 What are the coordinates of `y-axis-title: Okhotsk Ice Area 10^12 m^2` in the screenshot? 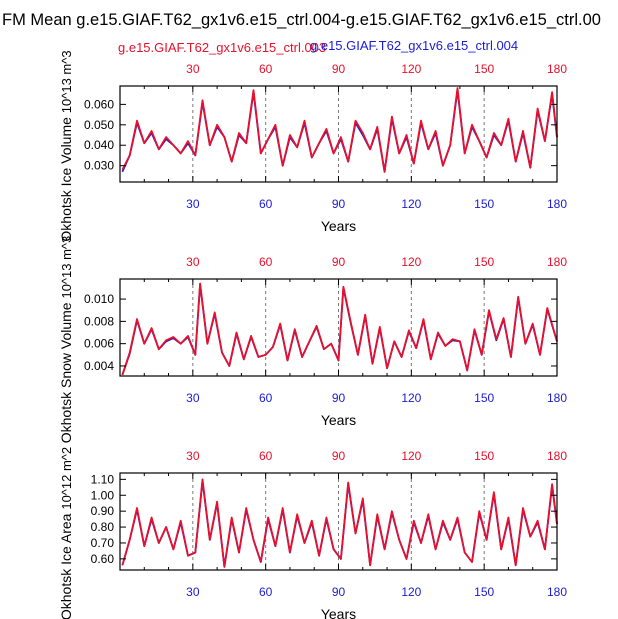 It's located at (66, 533).